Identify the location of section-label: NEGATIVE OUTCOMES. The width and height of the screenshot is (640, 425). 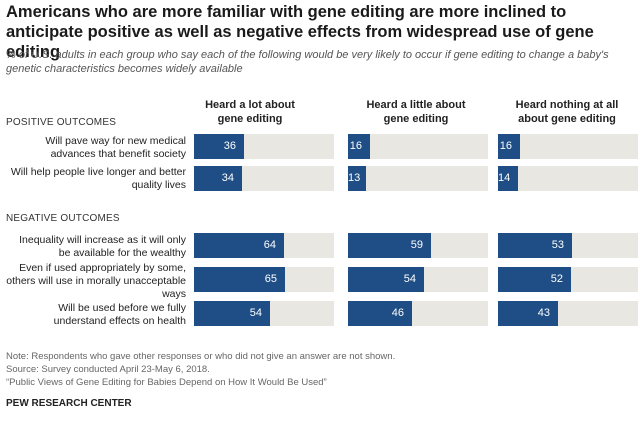
(63, 218).